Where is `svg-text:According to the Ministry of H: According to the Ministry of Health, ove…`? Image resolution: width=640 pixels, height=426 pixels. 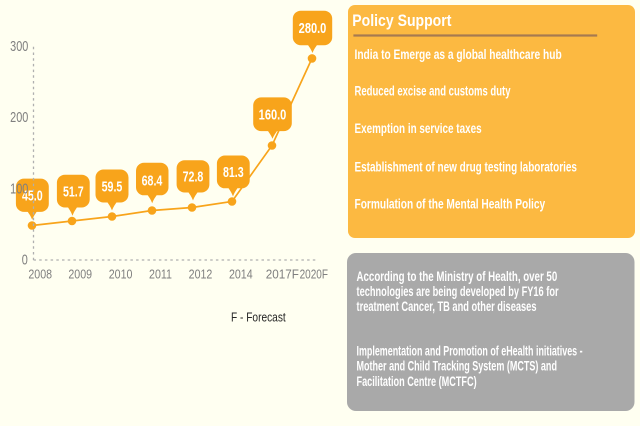 svg-text:According to the Ministry of H: According to the Ministry of Health, ove… is located at coordinates (457, 276).